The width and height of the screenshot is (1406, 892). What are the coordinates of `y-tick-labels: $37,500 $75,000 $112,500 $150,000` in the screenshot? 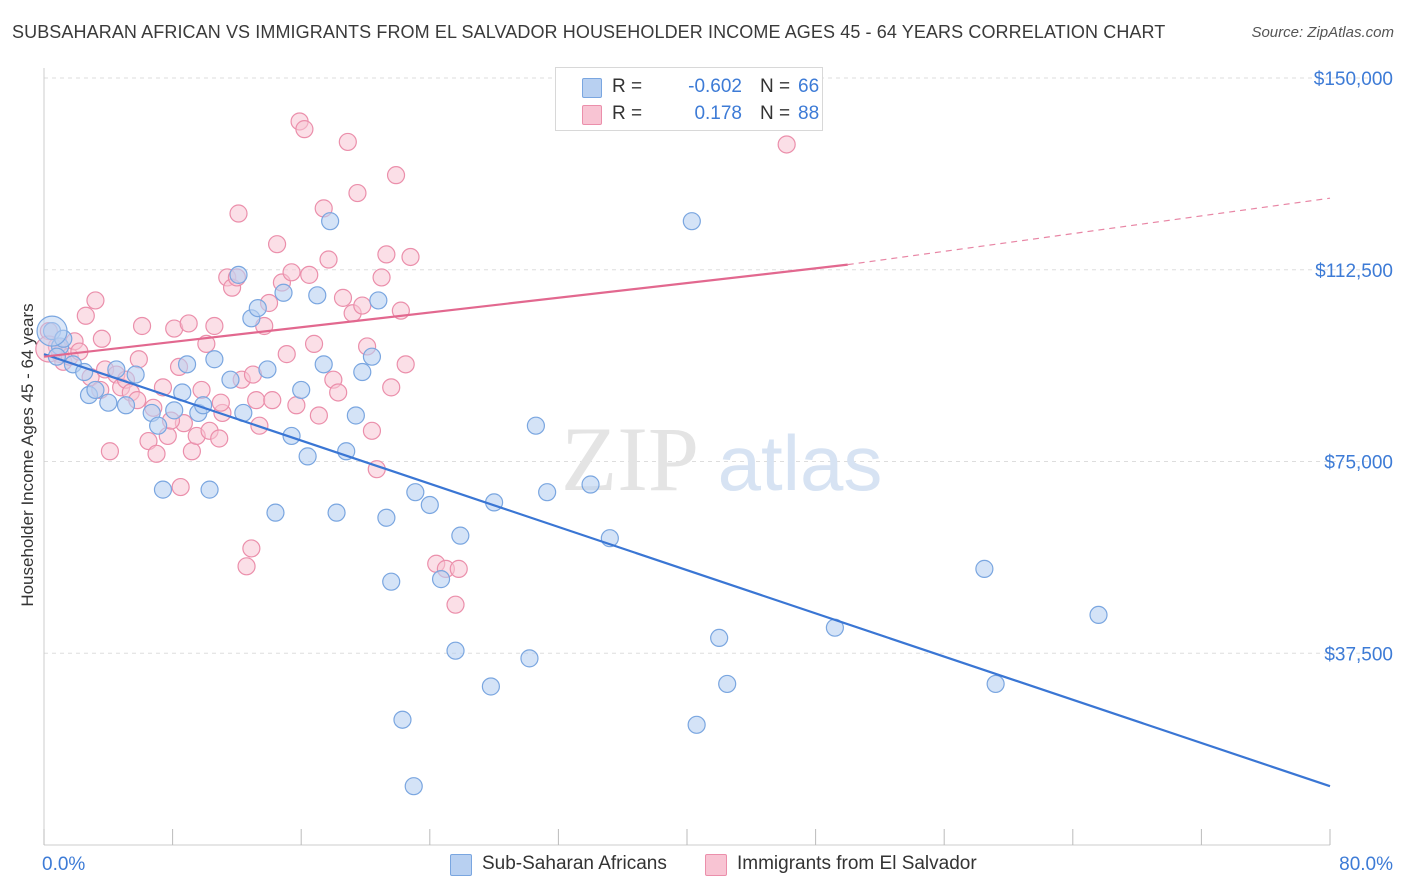 It's located at (1353, 367).